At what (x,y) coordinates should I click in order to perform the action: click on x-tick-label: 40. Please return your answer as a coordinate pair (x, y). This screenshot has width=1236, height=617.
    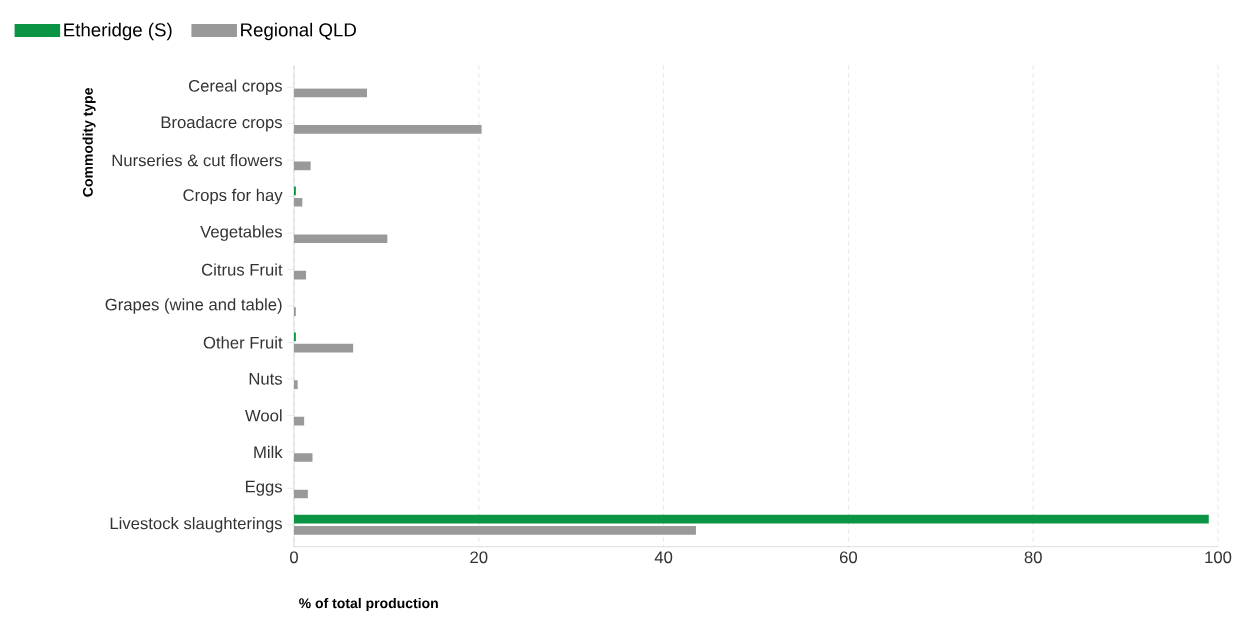
    Looking at the image, I should click on (663, 557).